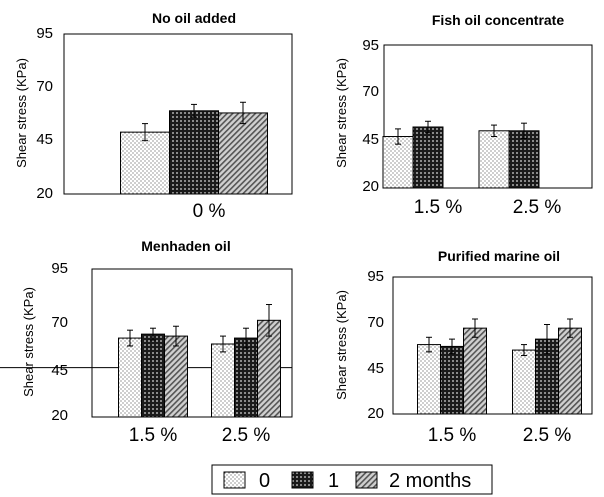  Describe the element at coordinates (498, 20) in the screenshot. I see `panel-title: Fish oil concentrate` at that location.